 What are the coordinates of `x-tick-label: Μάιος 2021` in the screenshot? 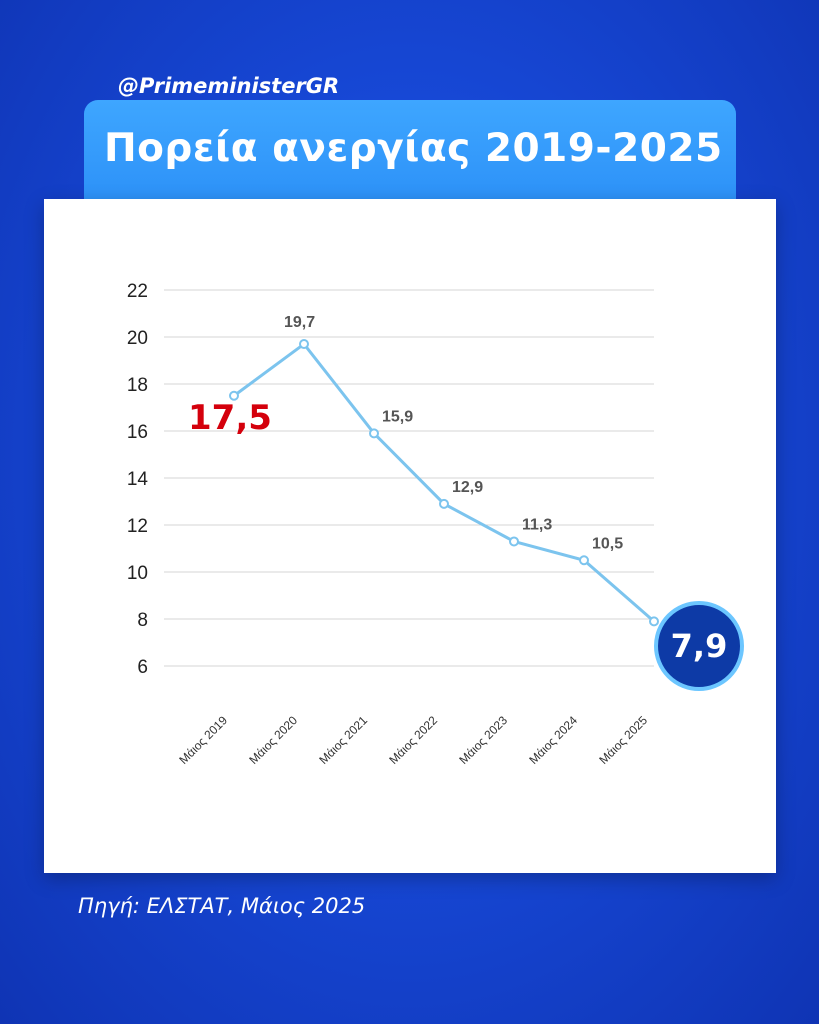 It's located at (343, 740).